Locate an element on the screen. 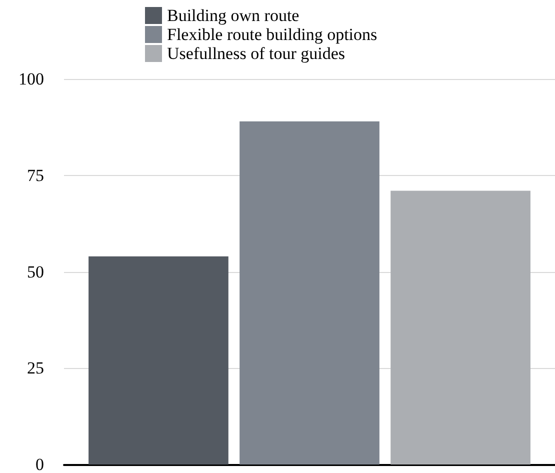 Image resolution: width=555 pixels, height=473 pixels. legend-label: Flexible route building options is located at coordinates (272, 34).